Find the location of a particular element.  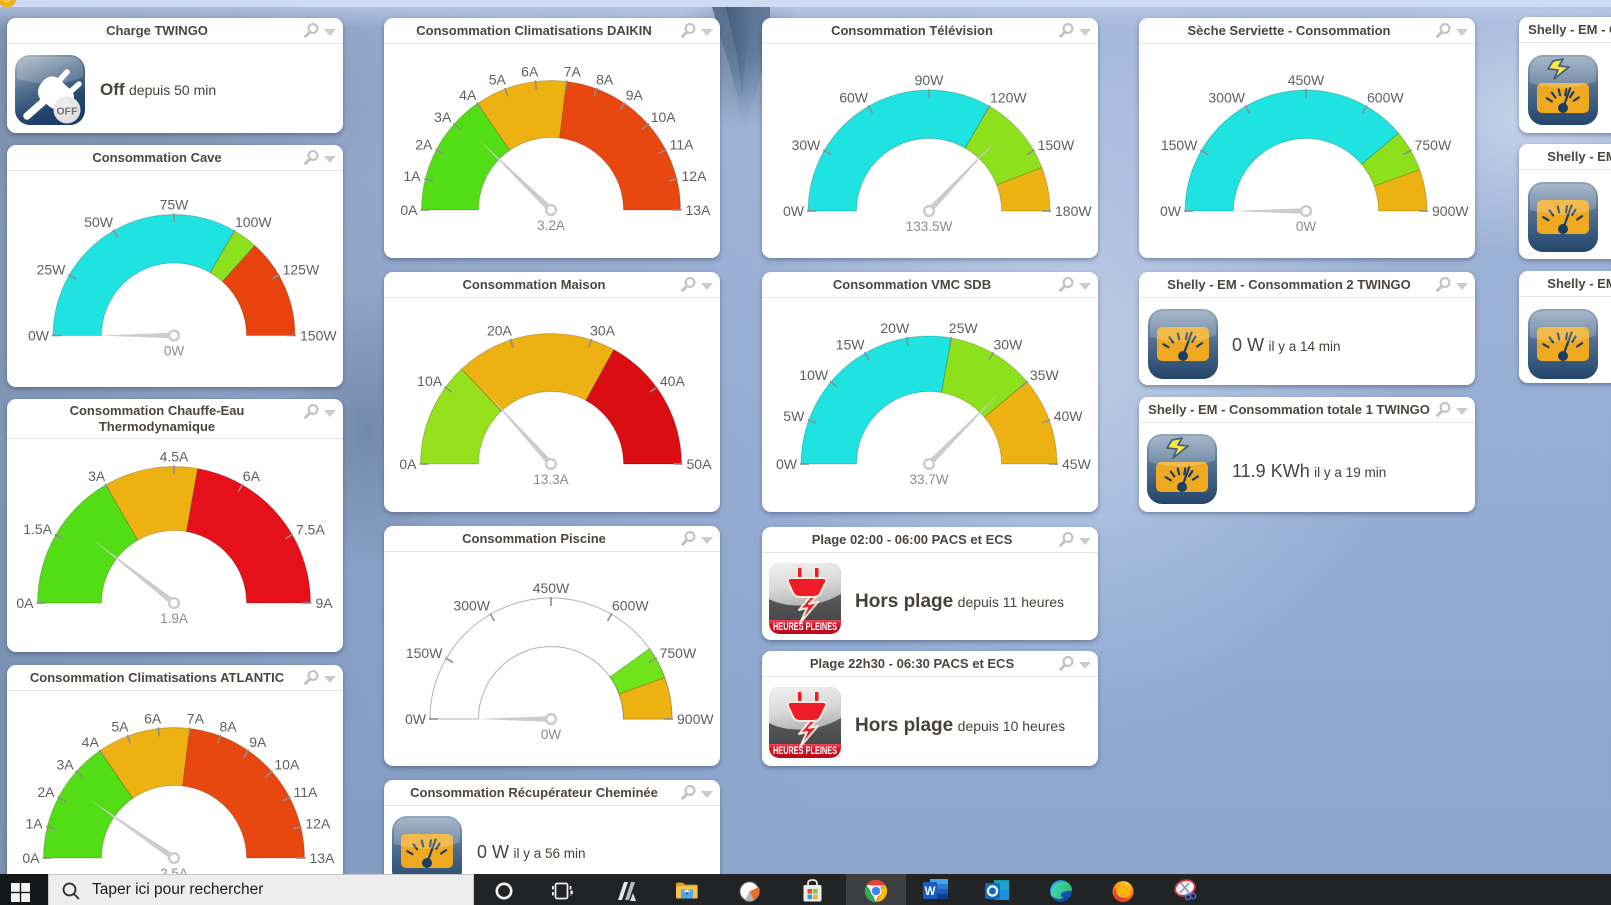

svg-text: 1.9A is located at coordinates (174, 618).